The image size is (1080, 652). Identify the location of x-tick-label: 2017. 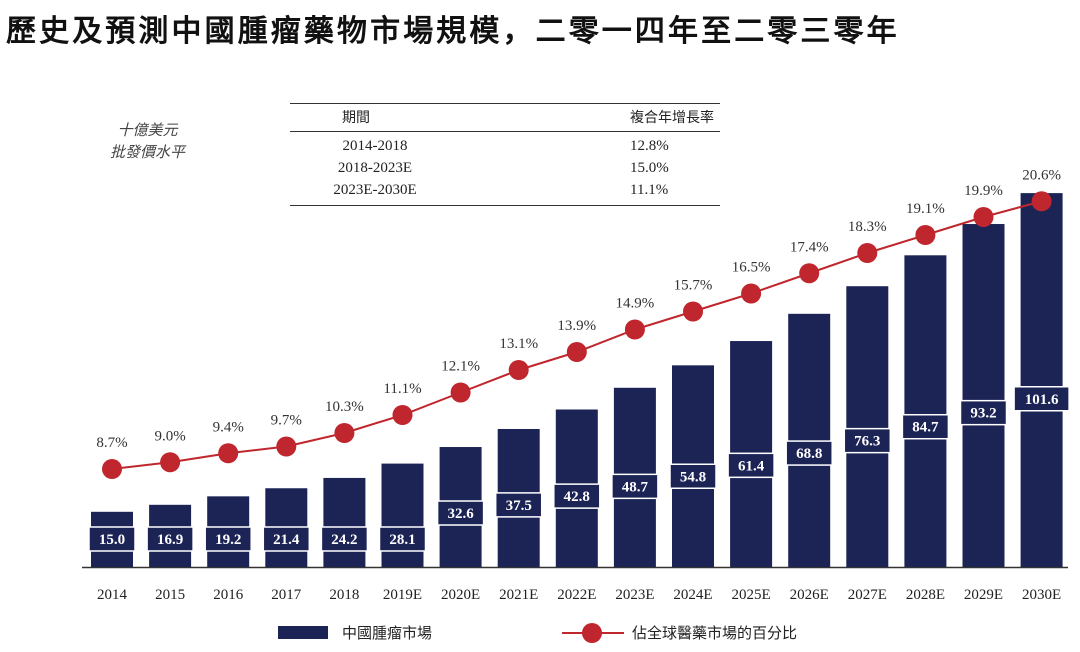
(286, 595).